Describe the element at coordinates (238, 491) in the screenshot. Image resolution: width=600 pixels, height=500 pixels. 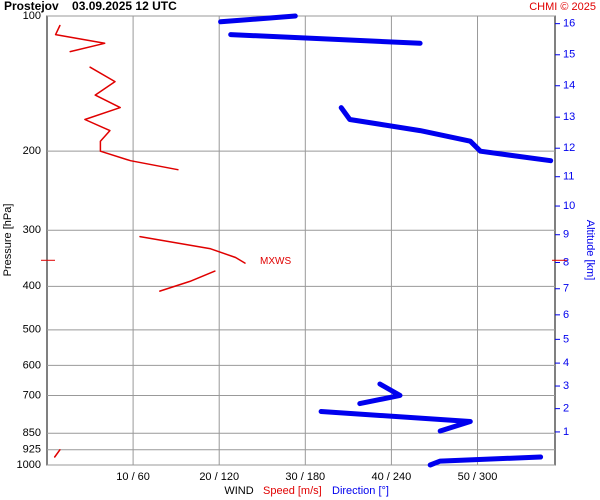
I see `x-axis-label: WIND` at that location.